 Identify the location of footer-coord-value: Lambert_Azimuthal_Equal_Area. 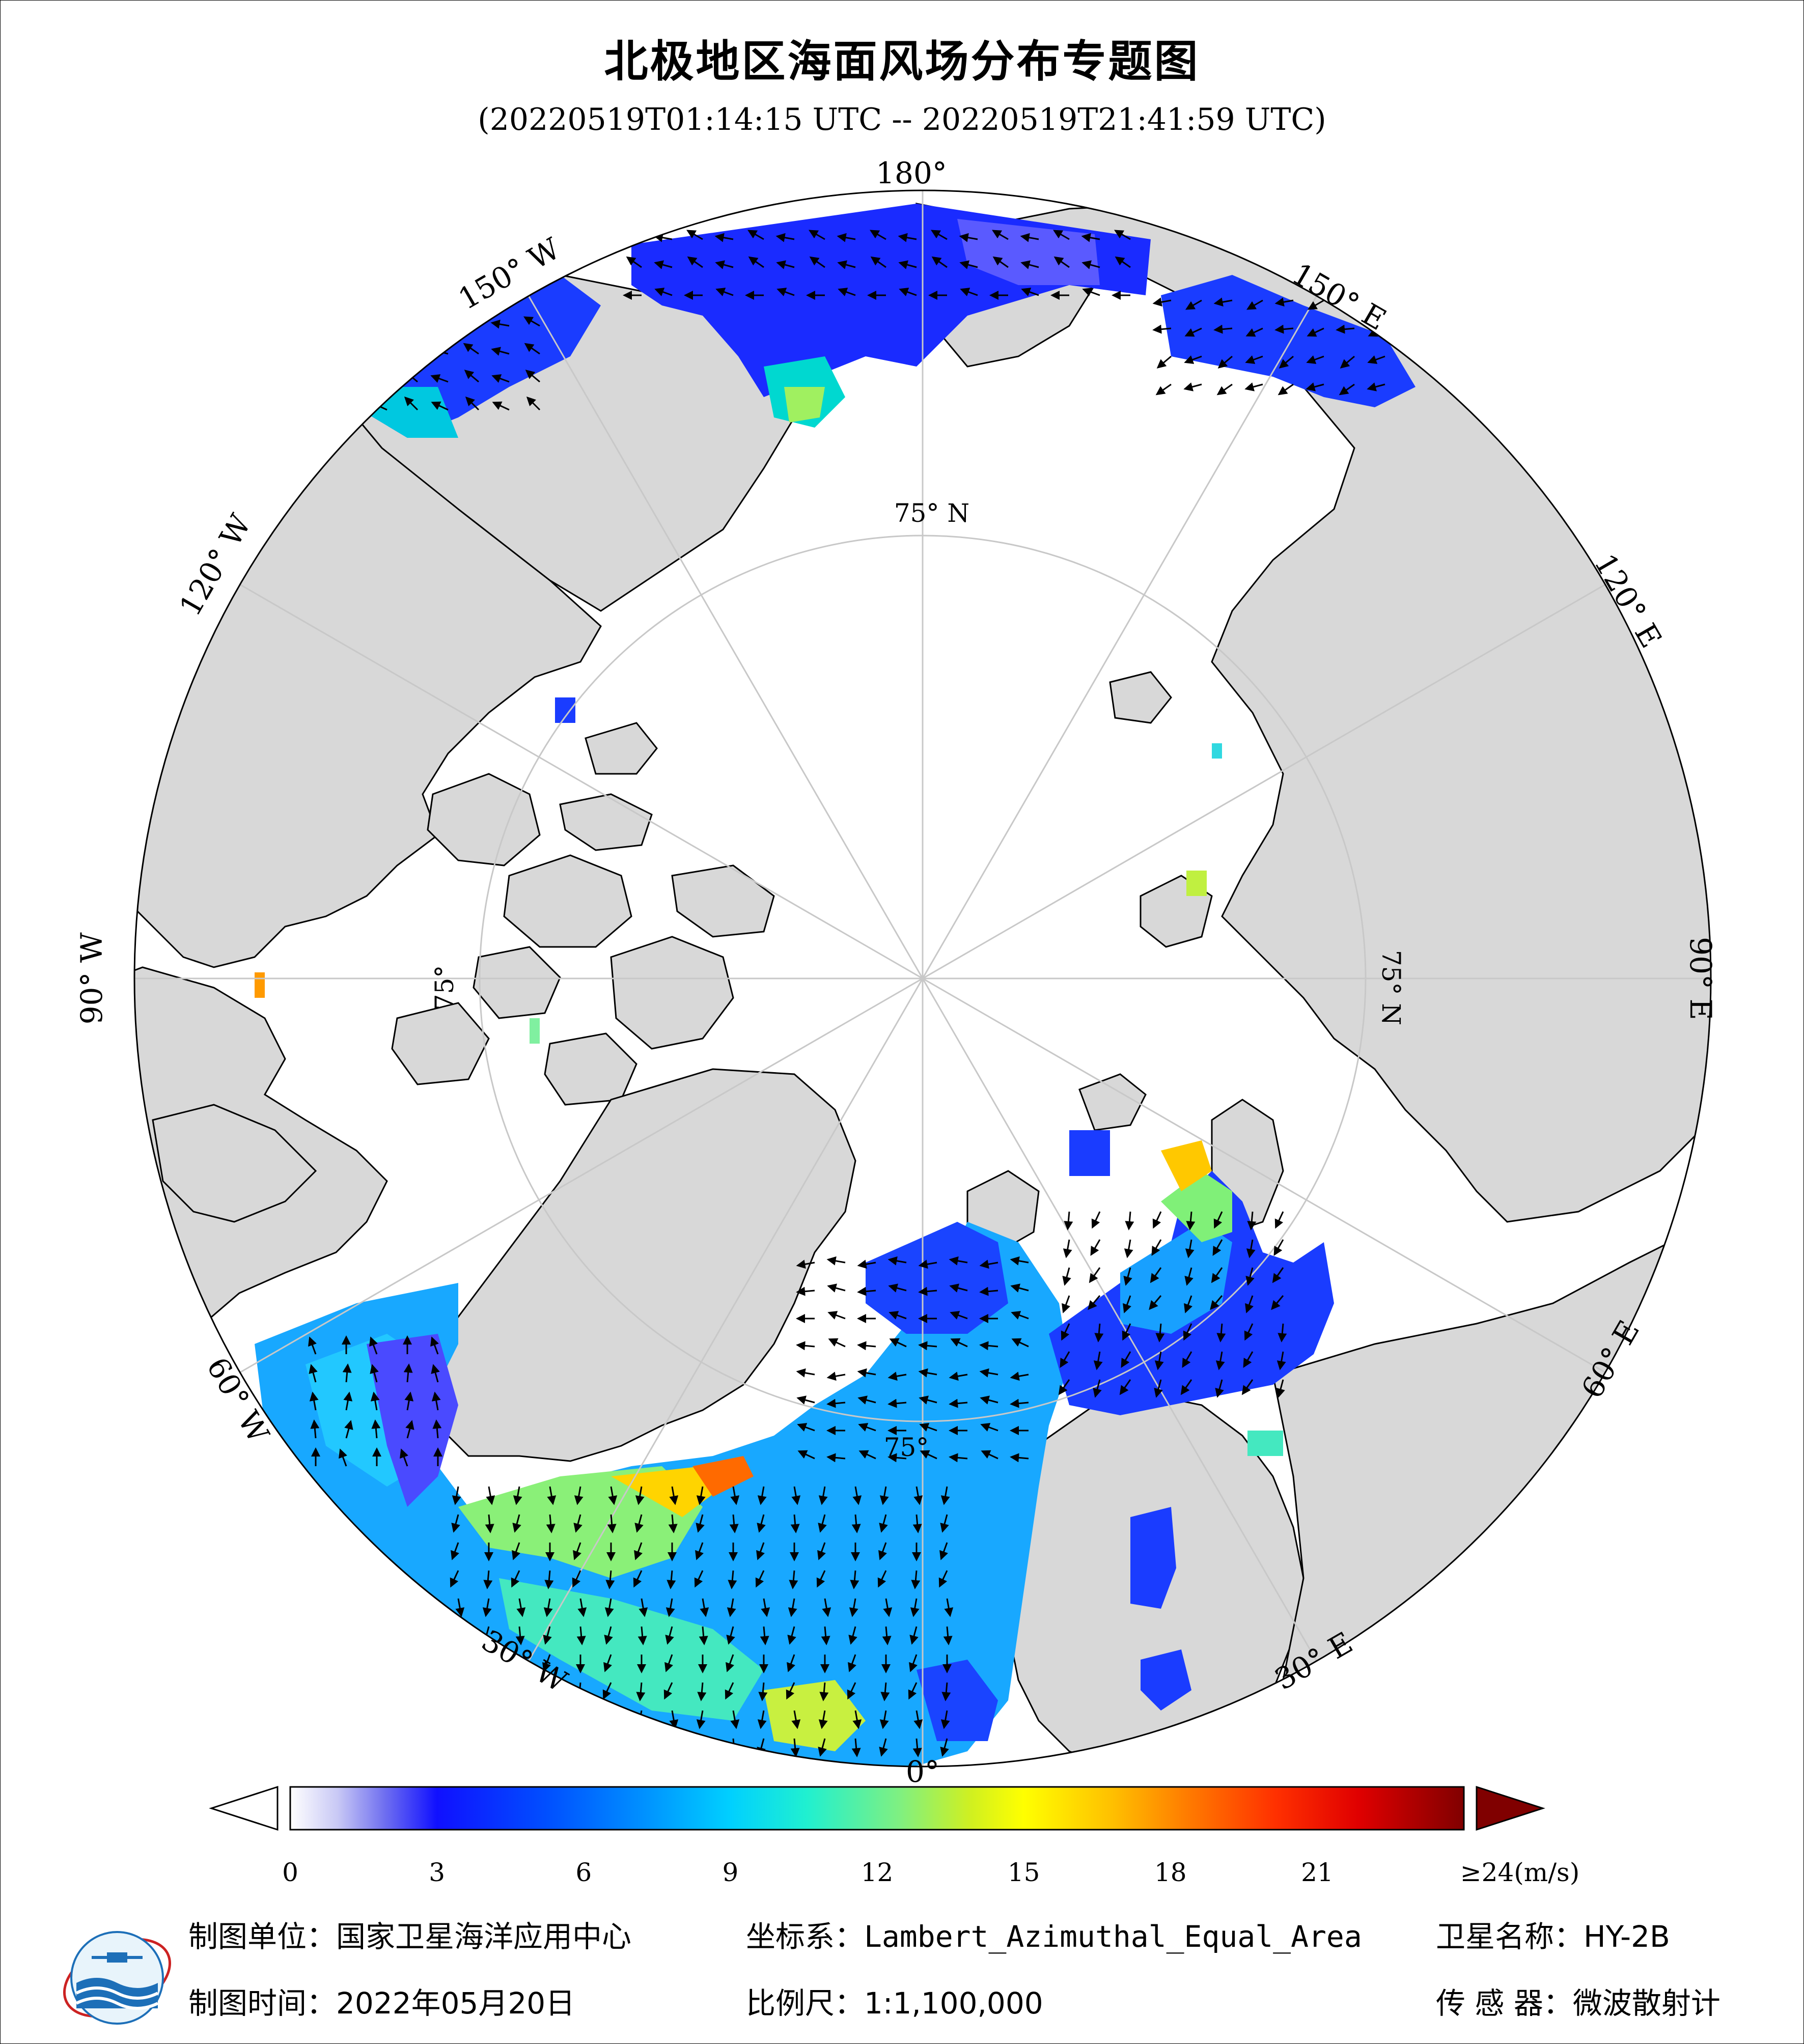
(1113, 1936).